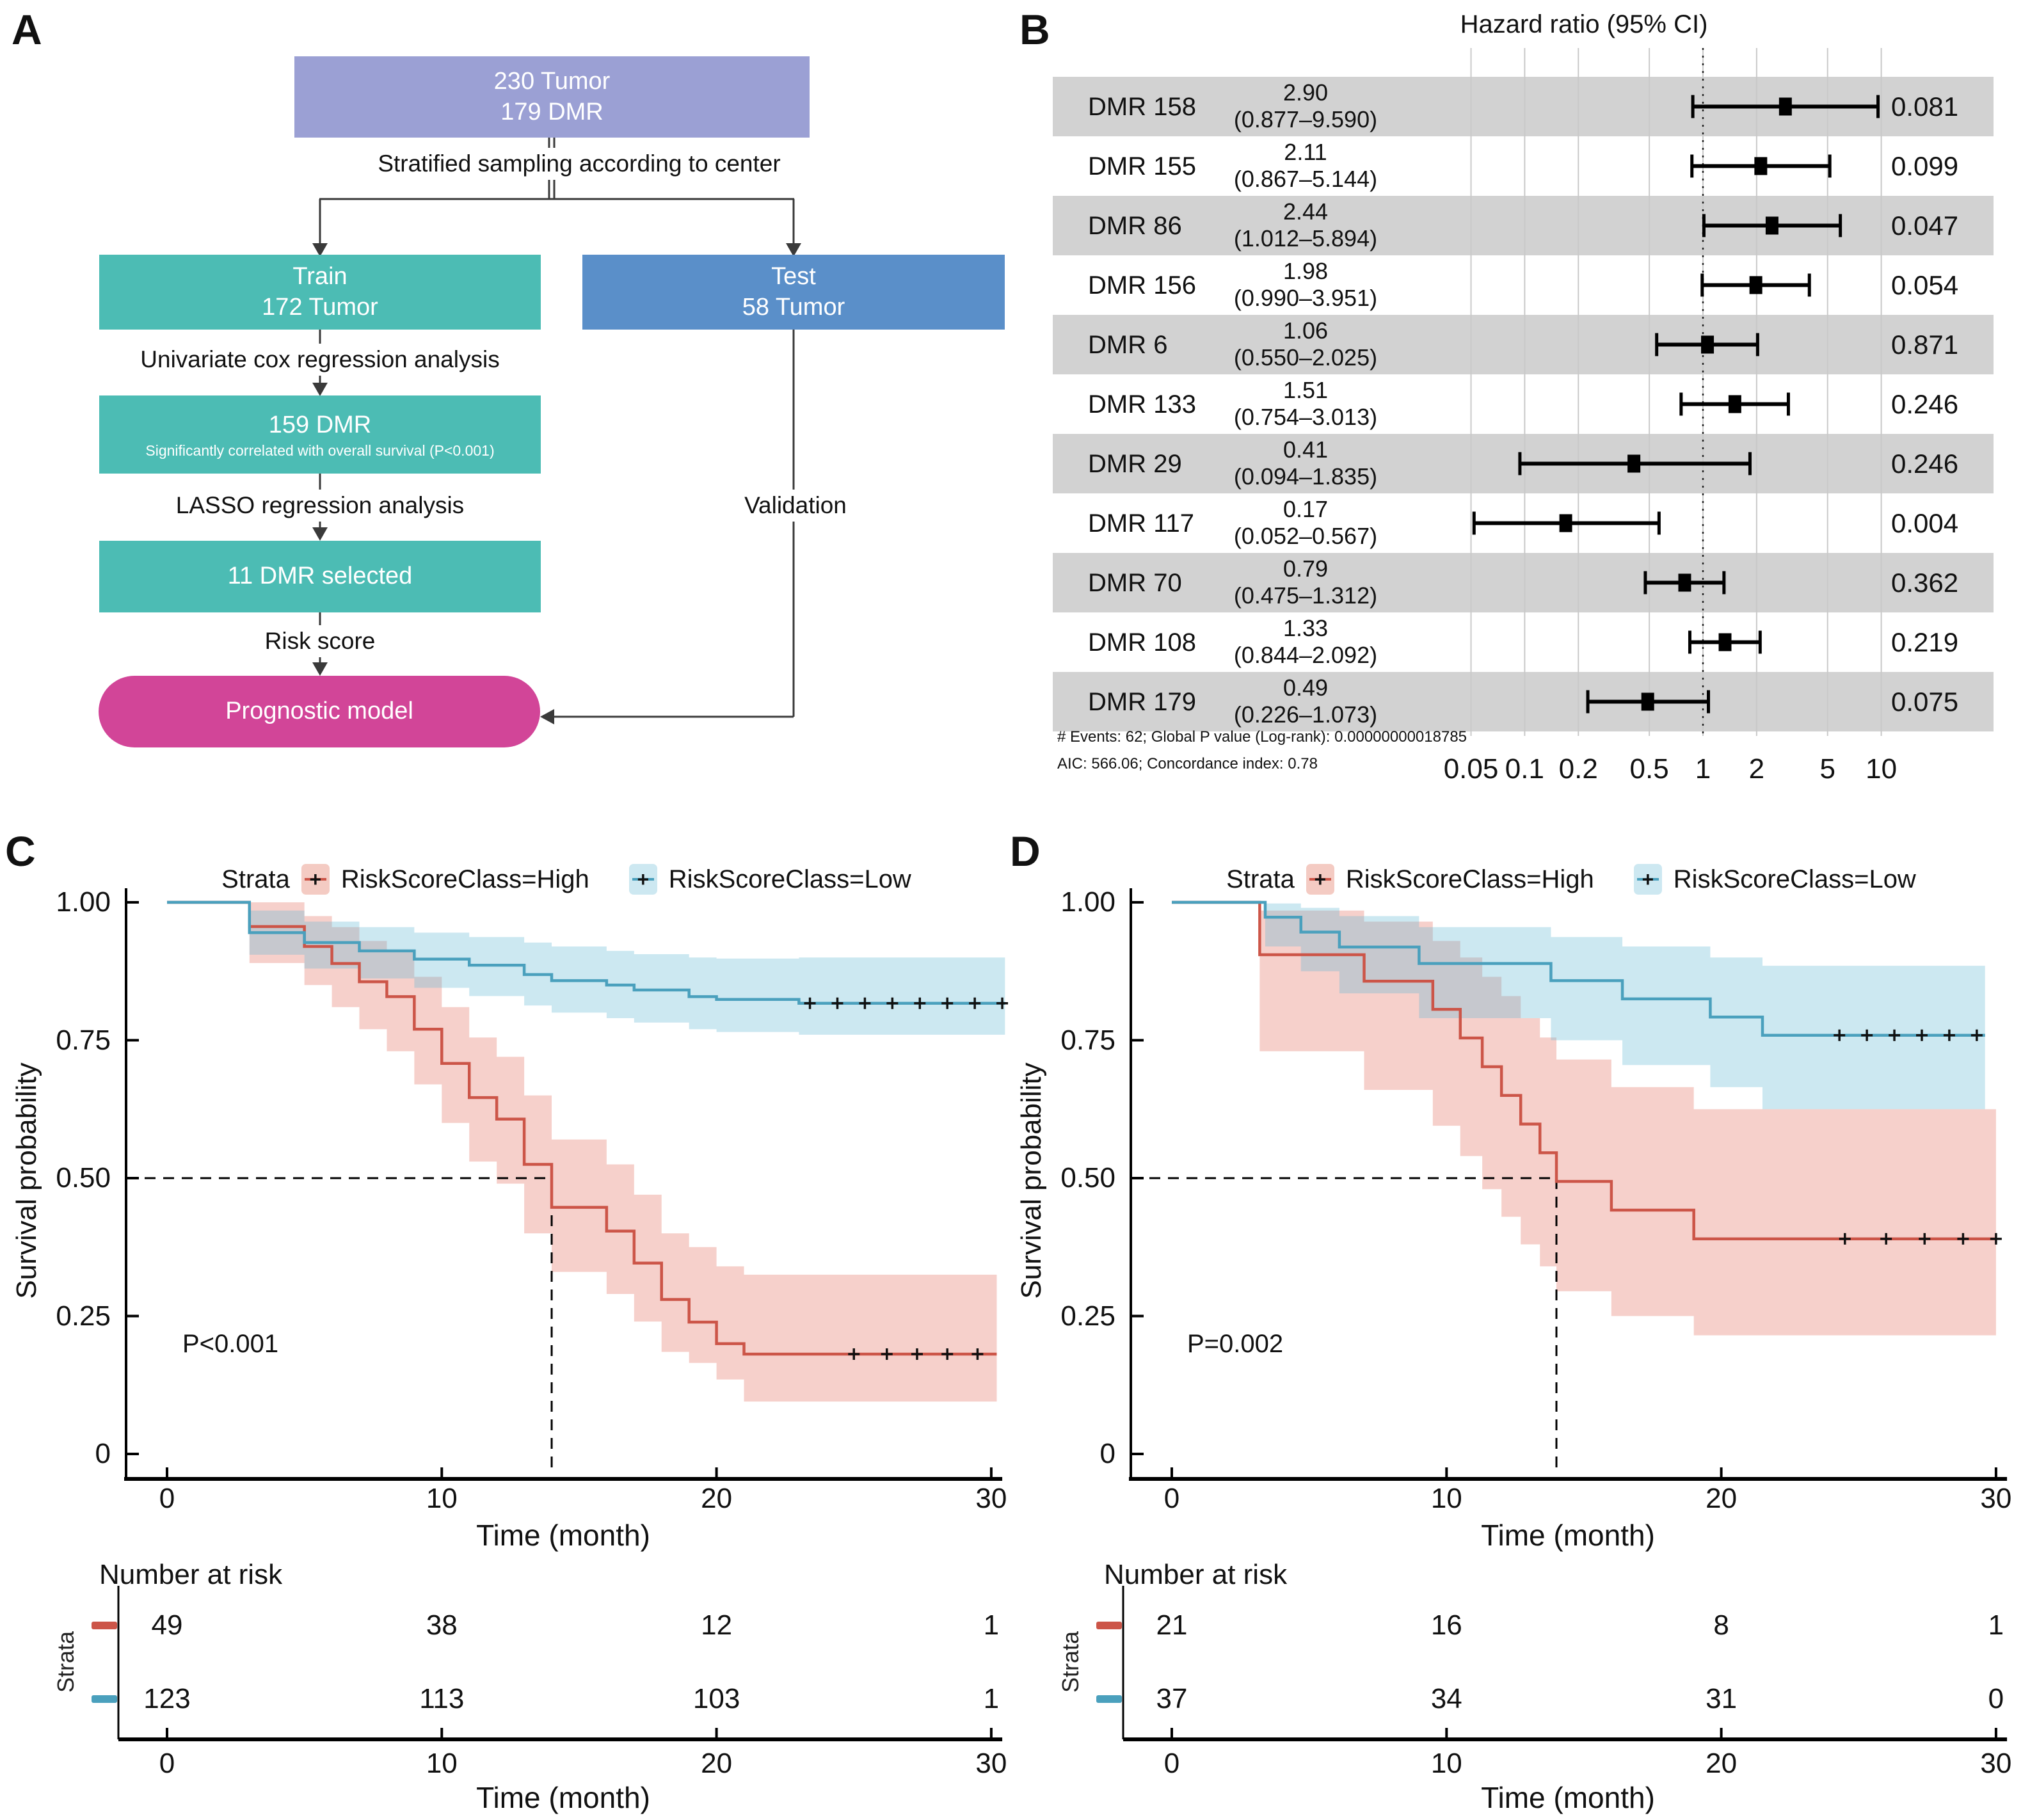 The width and height of the screenshot is (2030, 1820). I want to click on km-train-risk-xlabel: Time (month), so click(563, 1797).